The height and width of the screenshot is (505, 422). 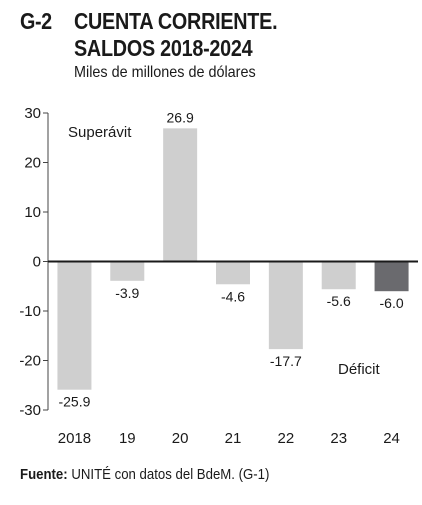 What do you see at coordinates (32, 163) in the screenshot?
I see `y-tick-label: 20` at bounding box center [32, 163].